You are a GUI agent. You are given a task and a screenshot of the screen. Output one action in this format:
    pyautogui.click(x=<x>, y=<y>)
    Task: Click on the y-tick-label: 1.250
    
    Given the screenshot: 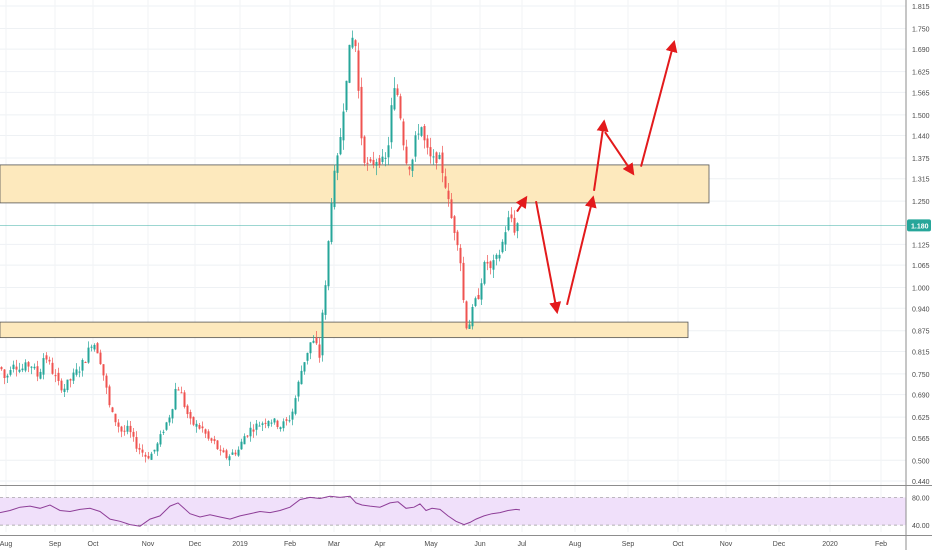 What is the action you would take?
    pyautogui.click(x=921, y=202)
    